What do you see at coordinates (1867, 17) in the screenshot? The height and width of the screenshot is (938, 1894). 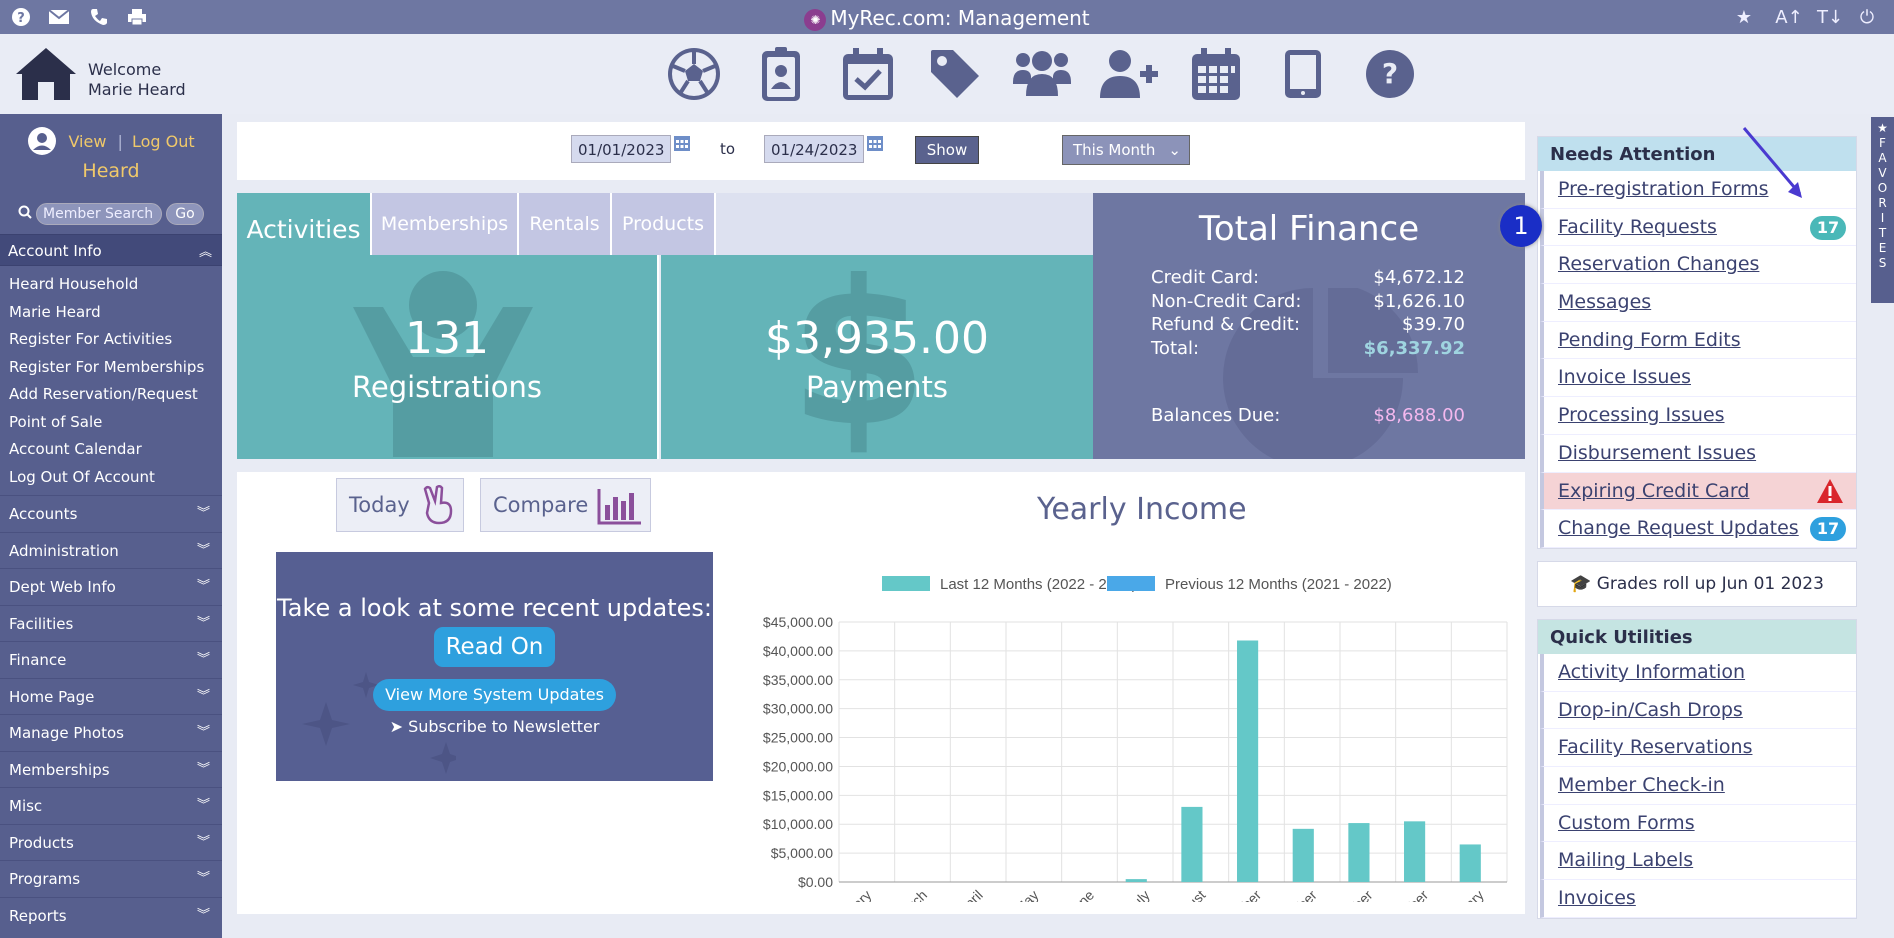 I see `power-icon: ⏻` at bounding box center [1867, 17].